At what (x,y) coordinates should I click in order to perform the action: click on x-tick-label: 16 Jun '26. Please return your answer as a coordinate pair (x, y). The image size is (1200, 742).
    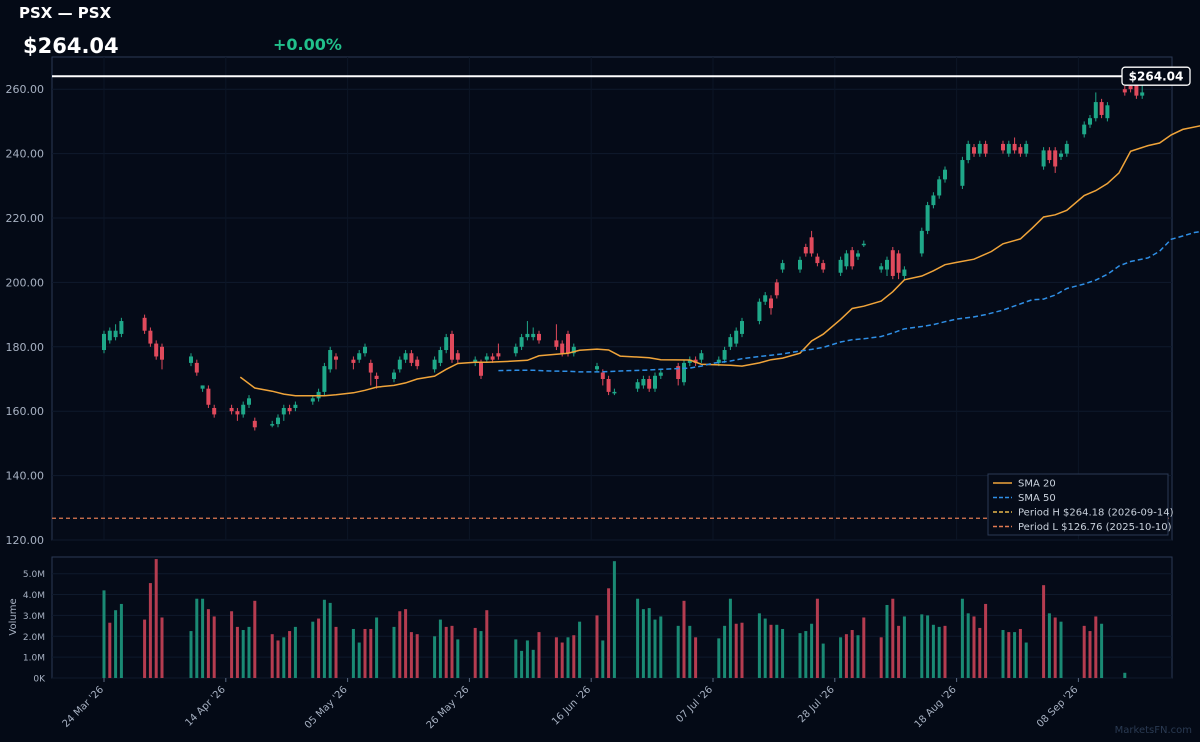
    Looking at the image, I should click on (571, 705).